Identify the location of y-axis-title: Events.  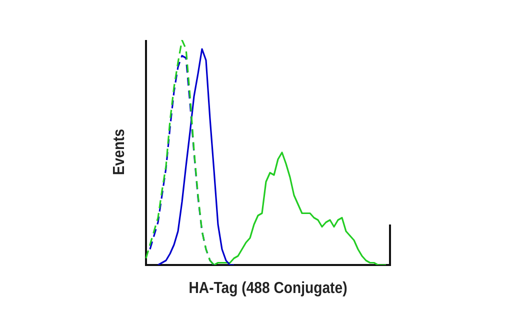
(120, 152).